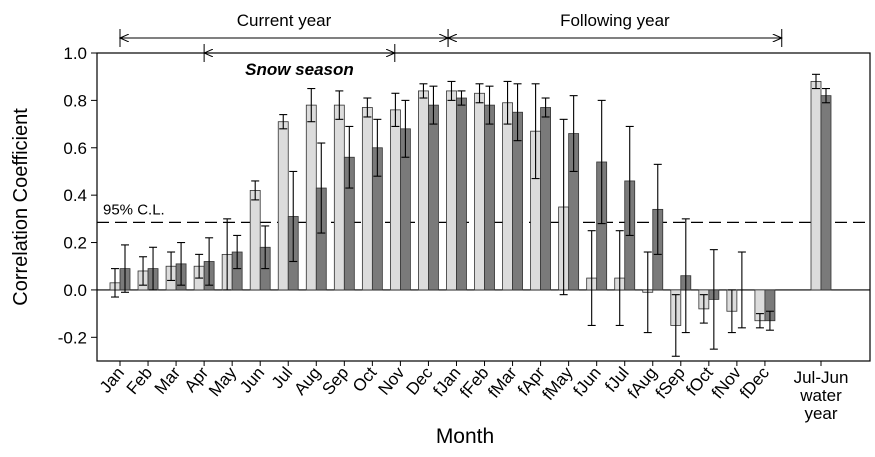 This screenshot has width=875, height=457. What do you see at coordinates (284, 20) in the screenshot?
I see `annotation-label: Current year` at bounding box center [284, 20].